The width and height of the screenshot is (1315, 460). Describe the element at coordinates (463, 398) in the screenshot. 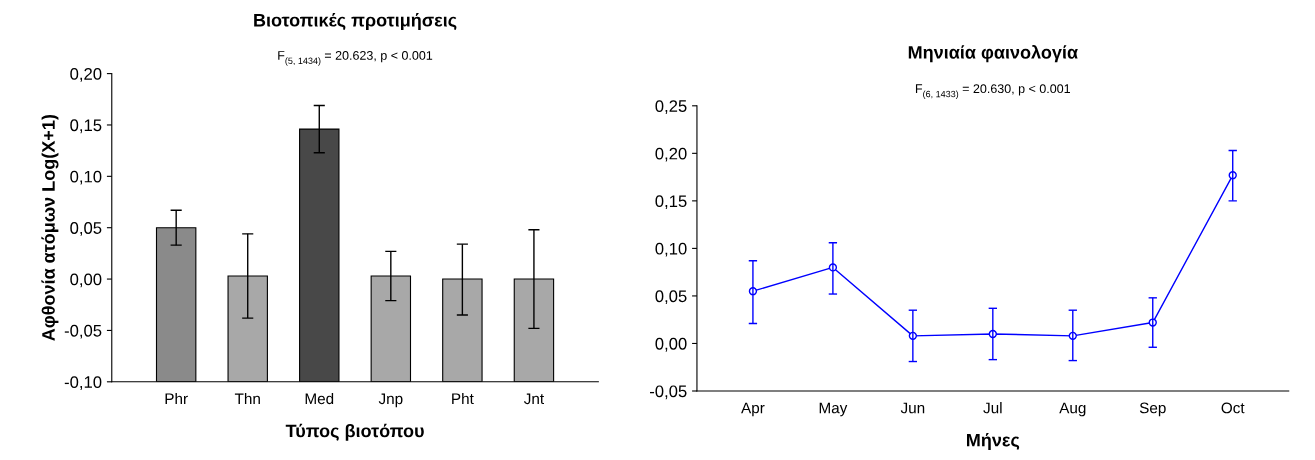

I see `x-tick-label: Pht` at that location.